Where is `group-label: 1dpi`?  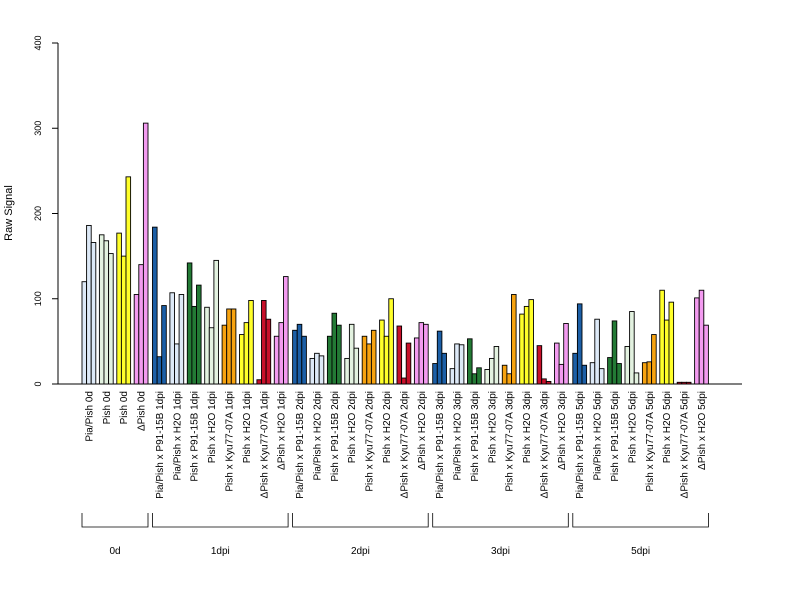 group-label: 1dpi is located at coordinates (220, 551).